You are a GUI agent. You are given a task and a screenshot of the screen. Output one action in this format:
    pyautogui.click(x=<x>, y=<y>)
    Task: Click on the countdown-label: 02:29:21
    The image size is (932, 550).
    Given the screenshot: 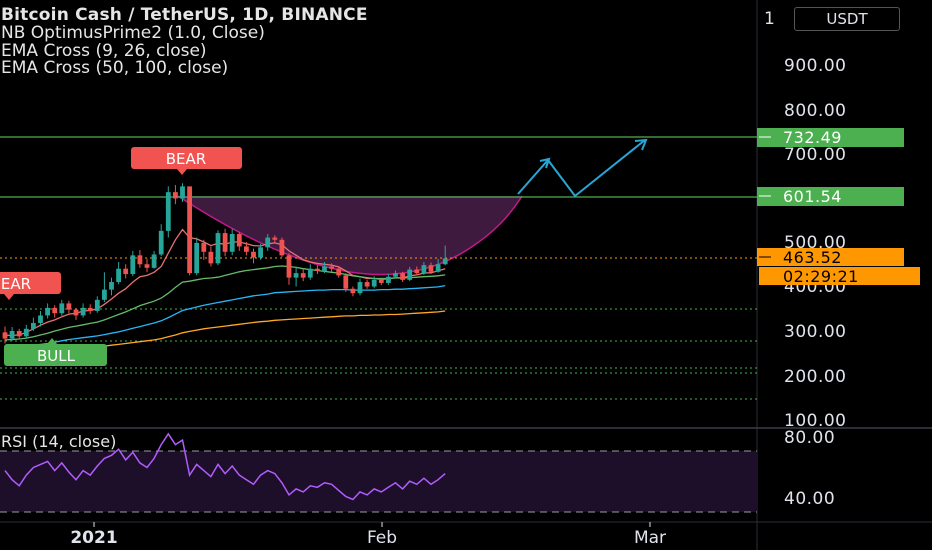 What is the action you would take?
    pyautogui.click(x=821, y=276)
    